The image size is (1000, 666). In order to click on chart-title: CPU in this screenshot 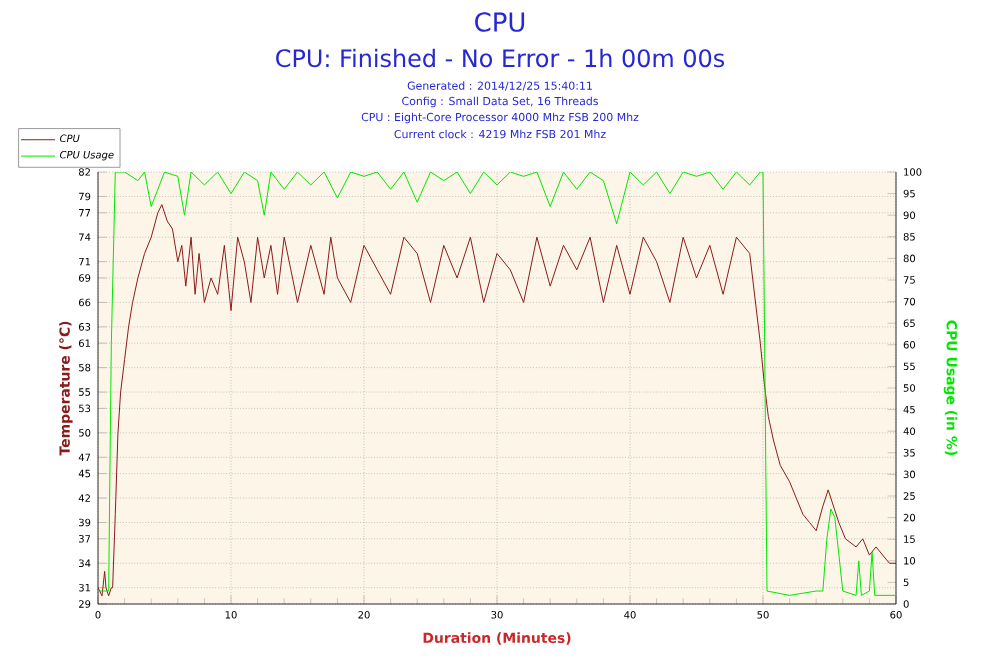, I will do `click(500, 22)`.